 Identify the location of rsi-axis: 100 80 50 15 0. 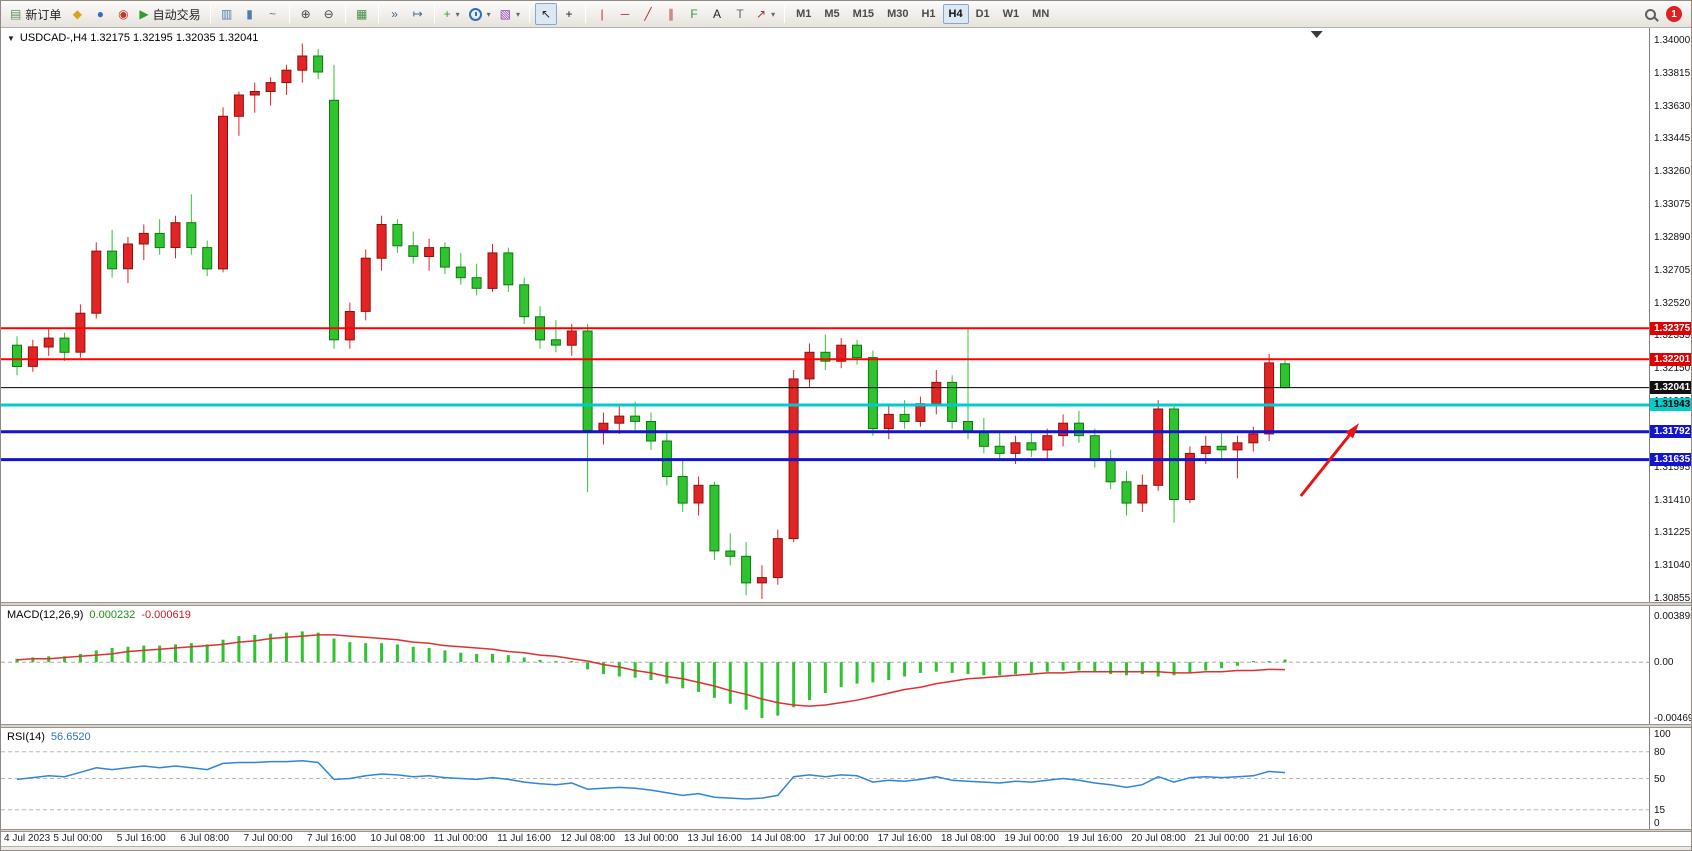
(1670, 778).